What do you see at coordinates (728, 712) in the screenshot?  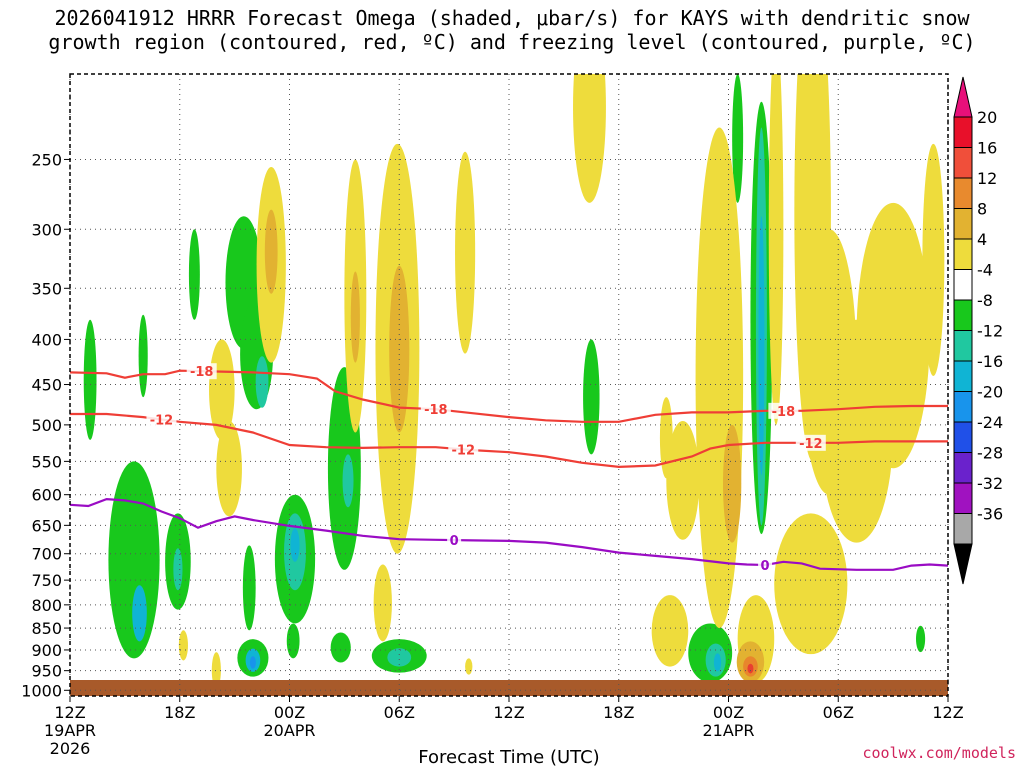 I see `x-tick-label-36: 00Z` at bounding box center [728, 712].